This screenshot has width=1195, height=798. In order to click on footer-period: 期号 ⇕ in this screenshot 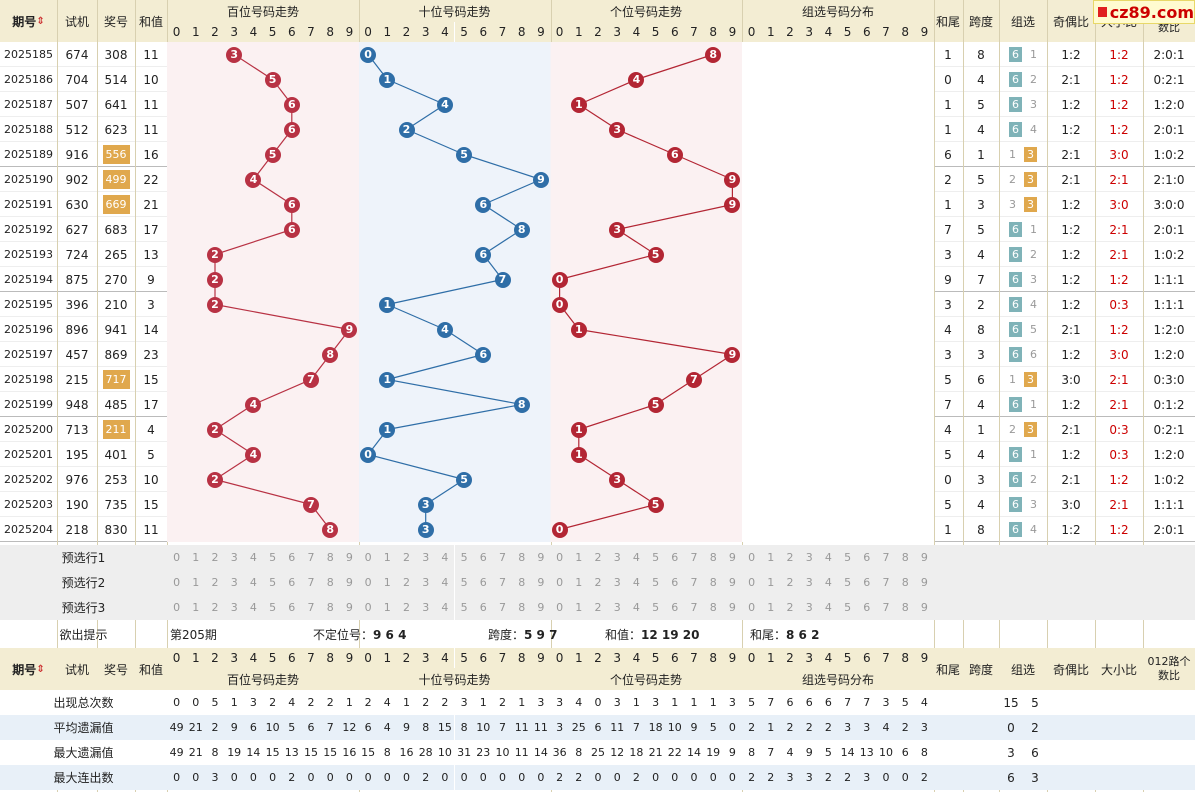, I will do `click(28, 669)`.